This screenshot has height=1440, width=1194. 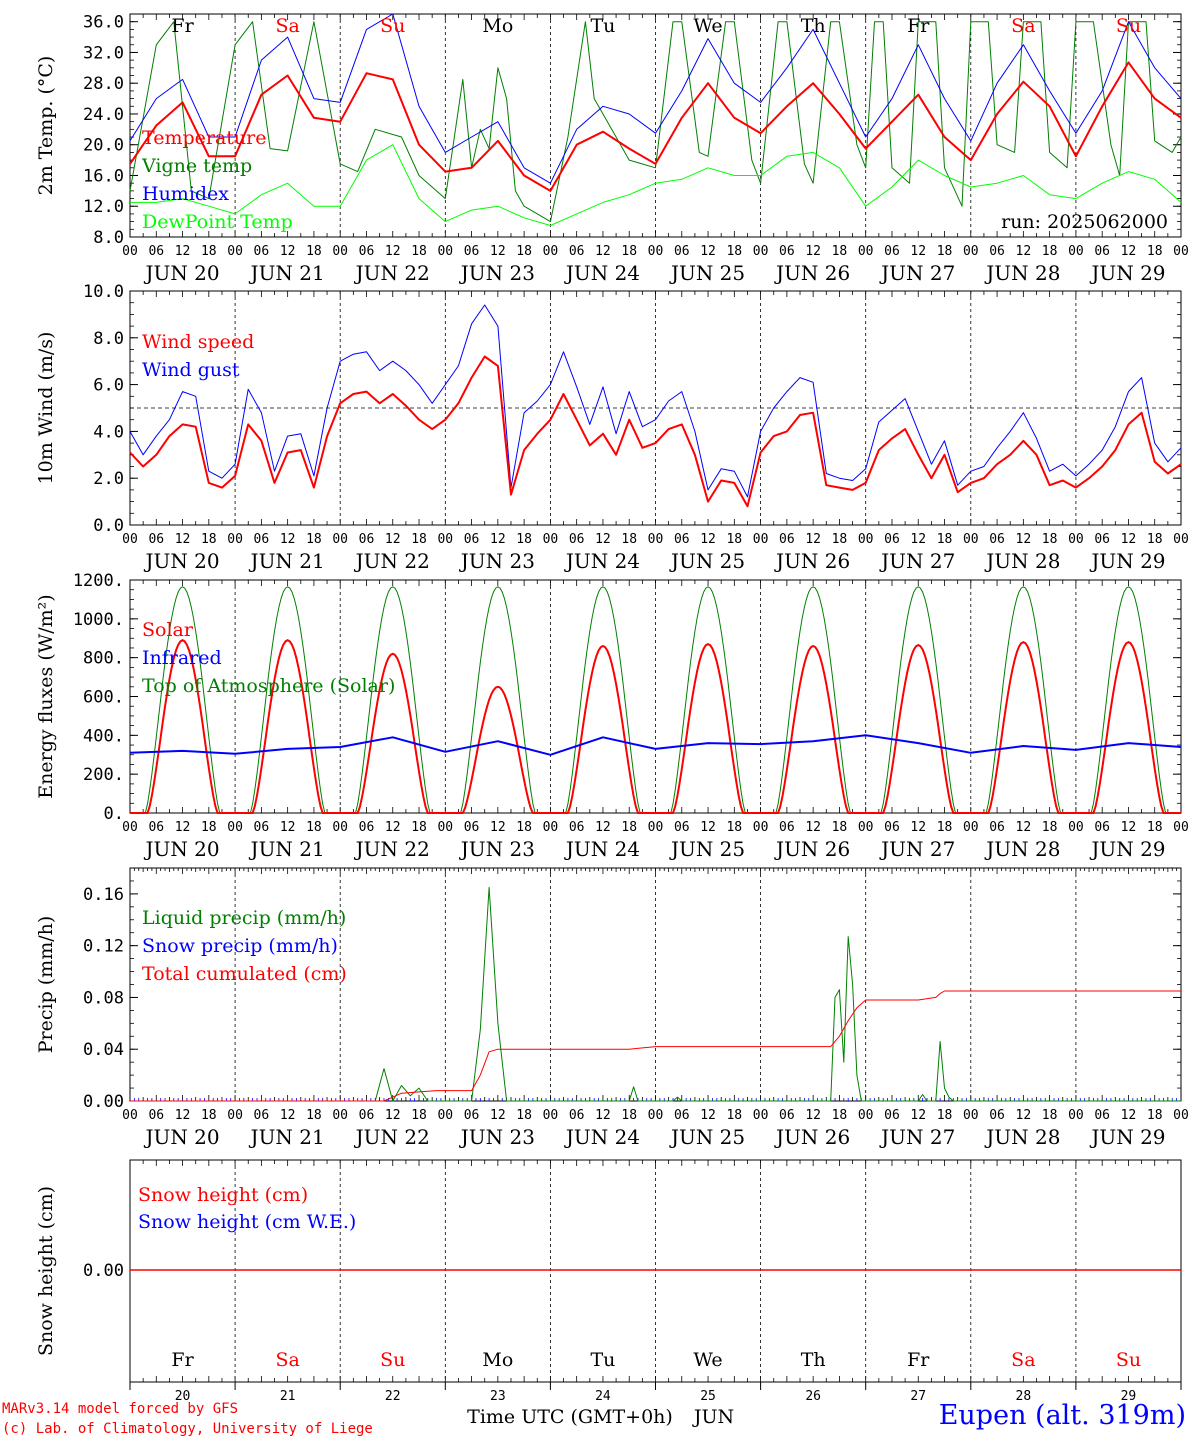 What do you see at coordinates (497, 1137) in the screenshot?
I see `precip-date-label: JUN 23` at bounding box center [497, 1137].